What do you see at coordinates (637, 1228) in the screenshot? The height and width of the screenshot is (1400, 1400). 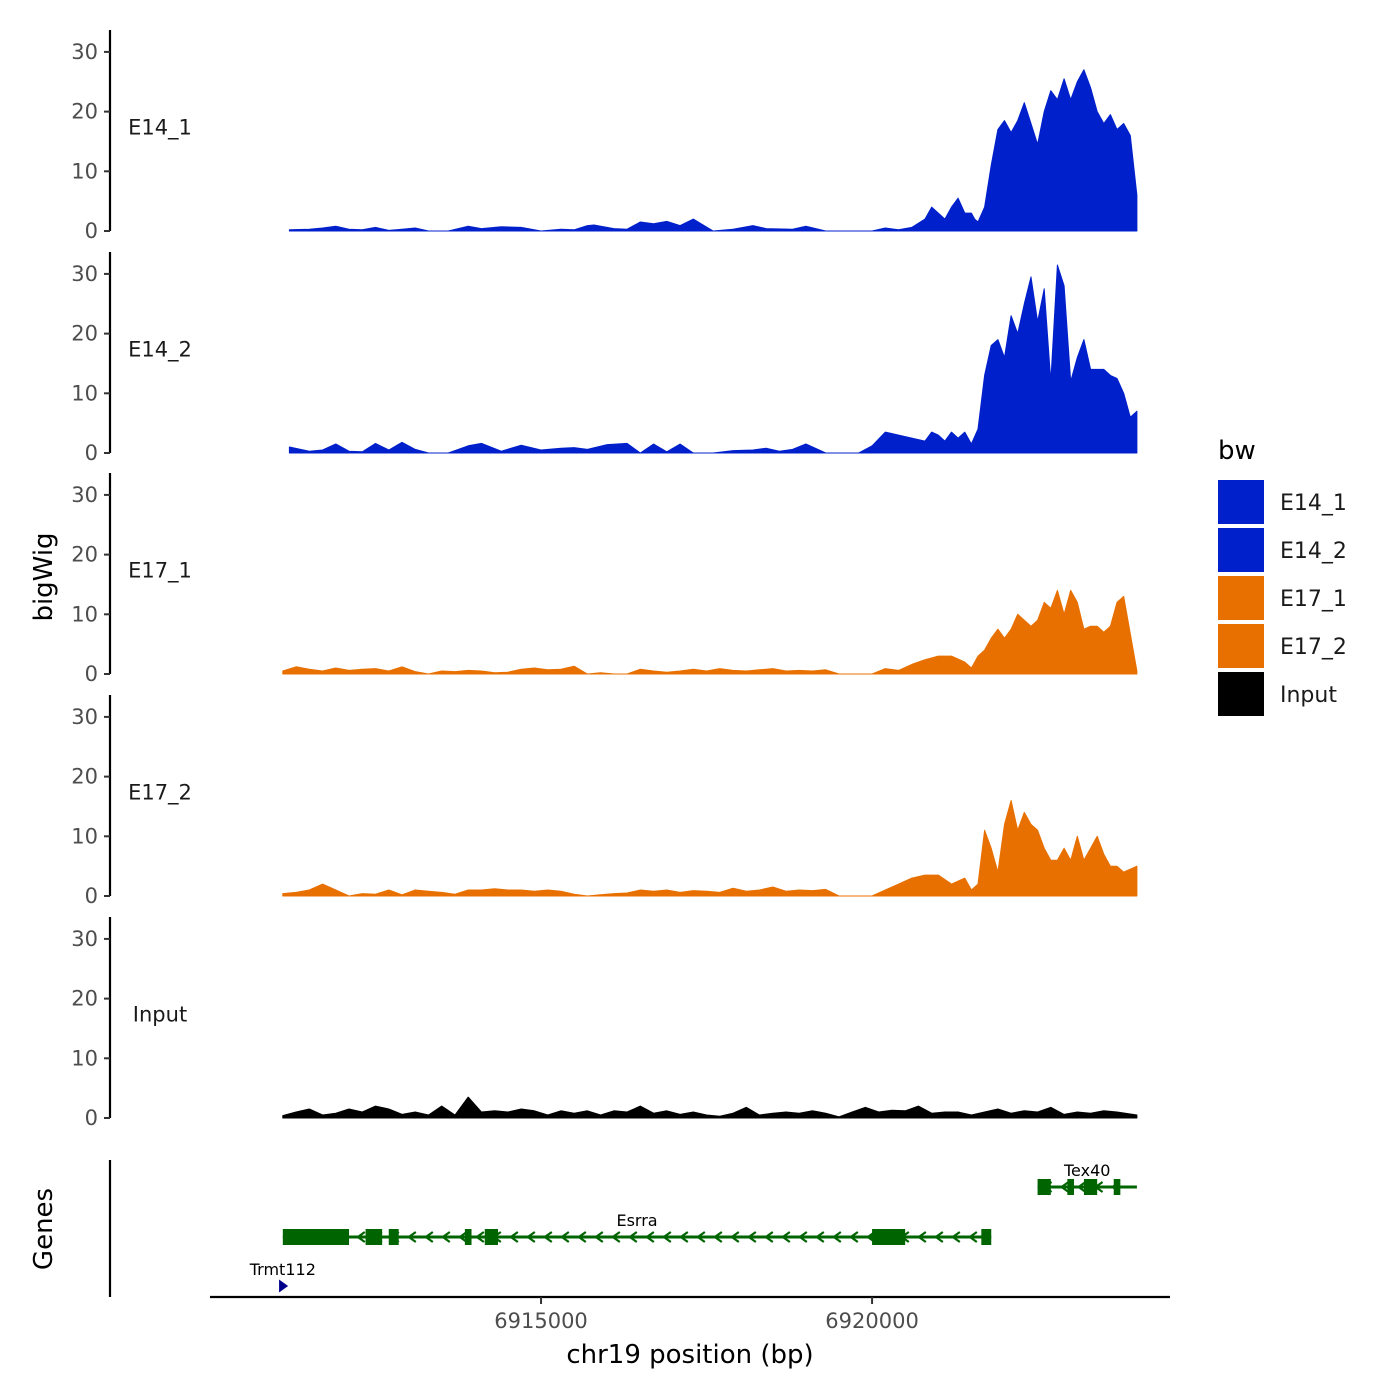 I see `gene-esrra: Esrra` at bounding box center [637, 1228].